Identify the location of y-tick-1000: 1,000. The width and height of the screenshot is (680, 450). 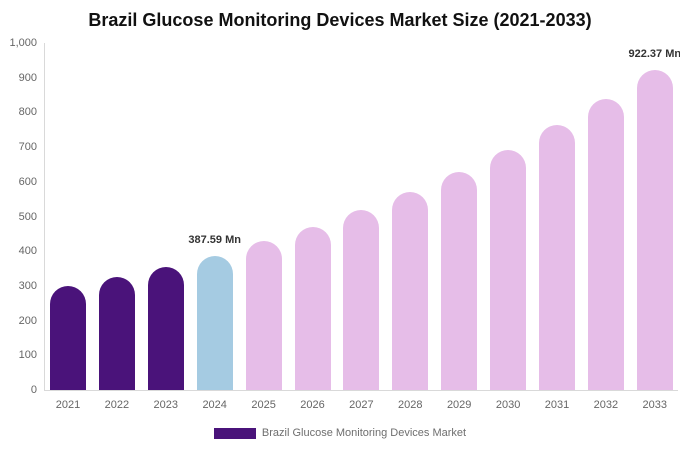
(23, 43).